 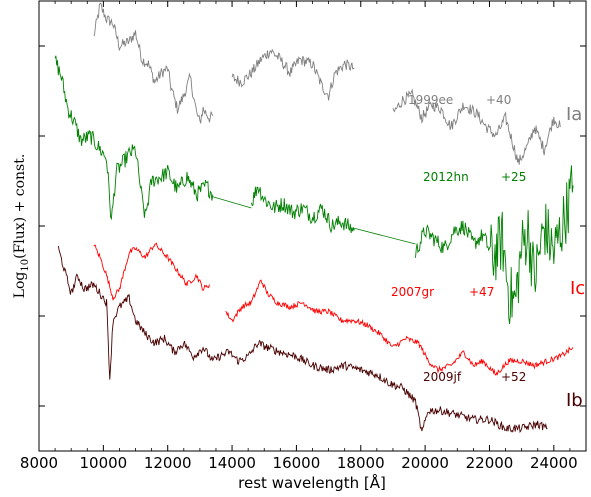 What do you see at coordinates (297, 463) in the screenshot?
I see `x-tick-label: 16000` at bounding box center [297, 463].